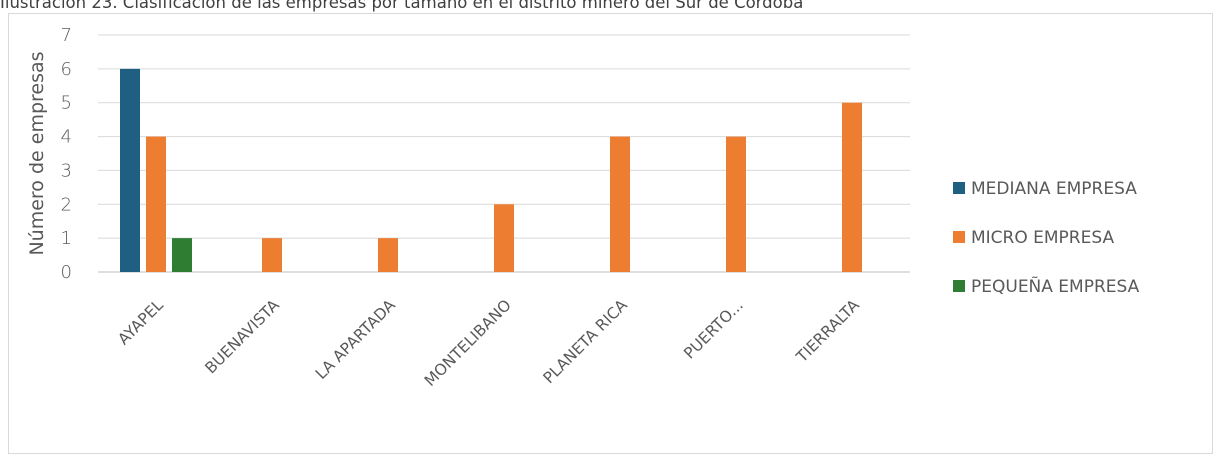 This screenshot has width=1217, height=458. I want to click on bar-mediana-empresa-ayapel, so click(130, 170).